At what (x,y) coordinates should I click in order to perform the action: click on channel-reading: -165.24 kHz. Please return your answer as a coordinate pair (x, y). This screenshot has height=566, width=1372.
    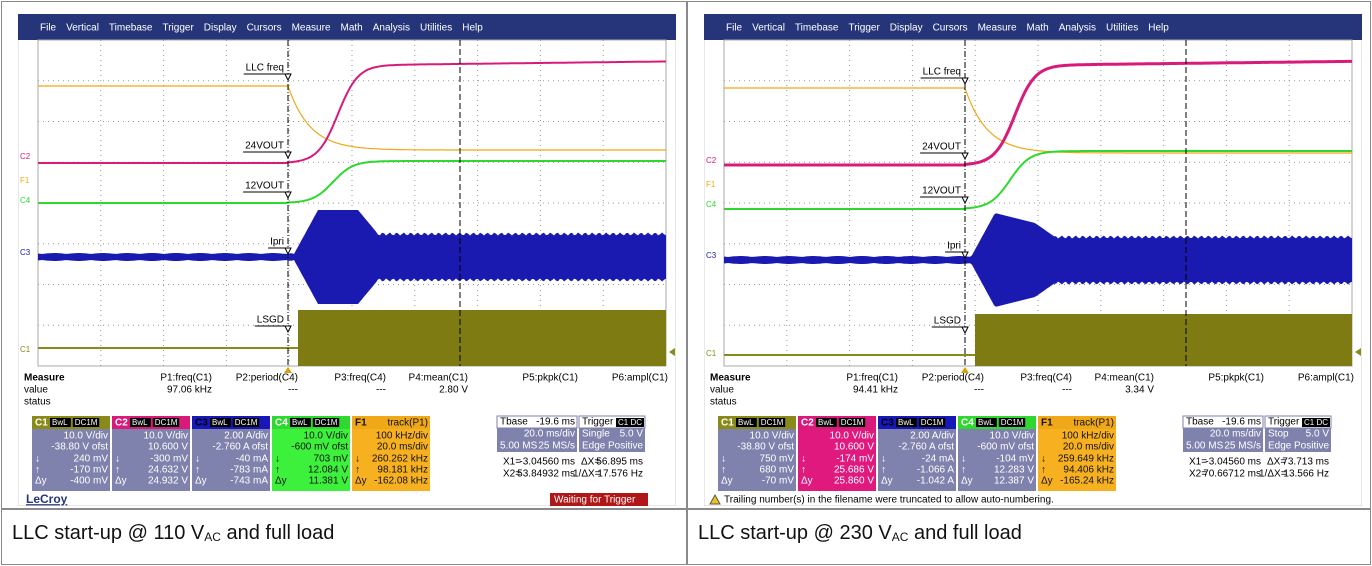
    Looking at the image, I should click on (1087, 481).